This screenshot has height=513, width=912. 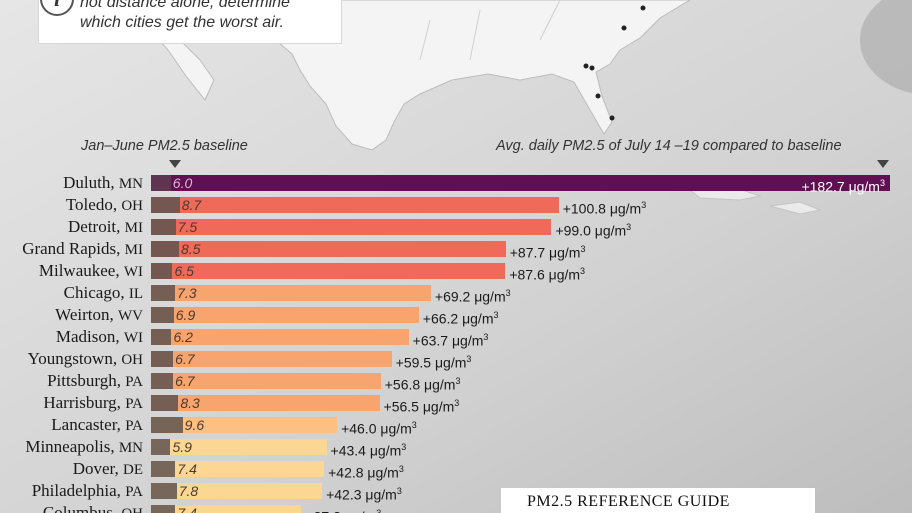 I want to click on city-label: Toledo, OH, so click(x=71, y=205).